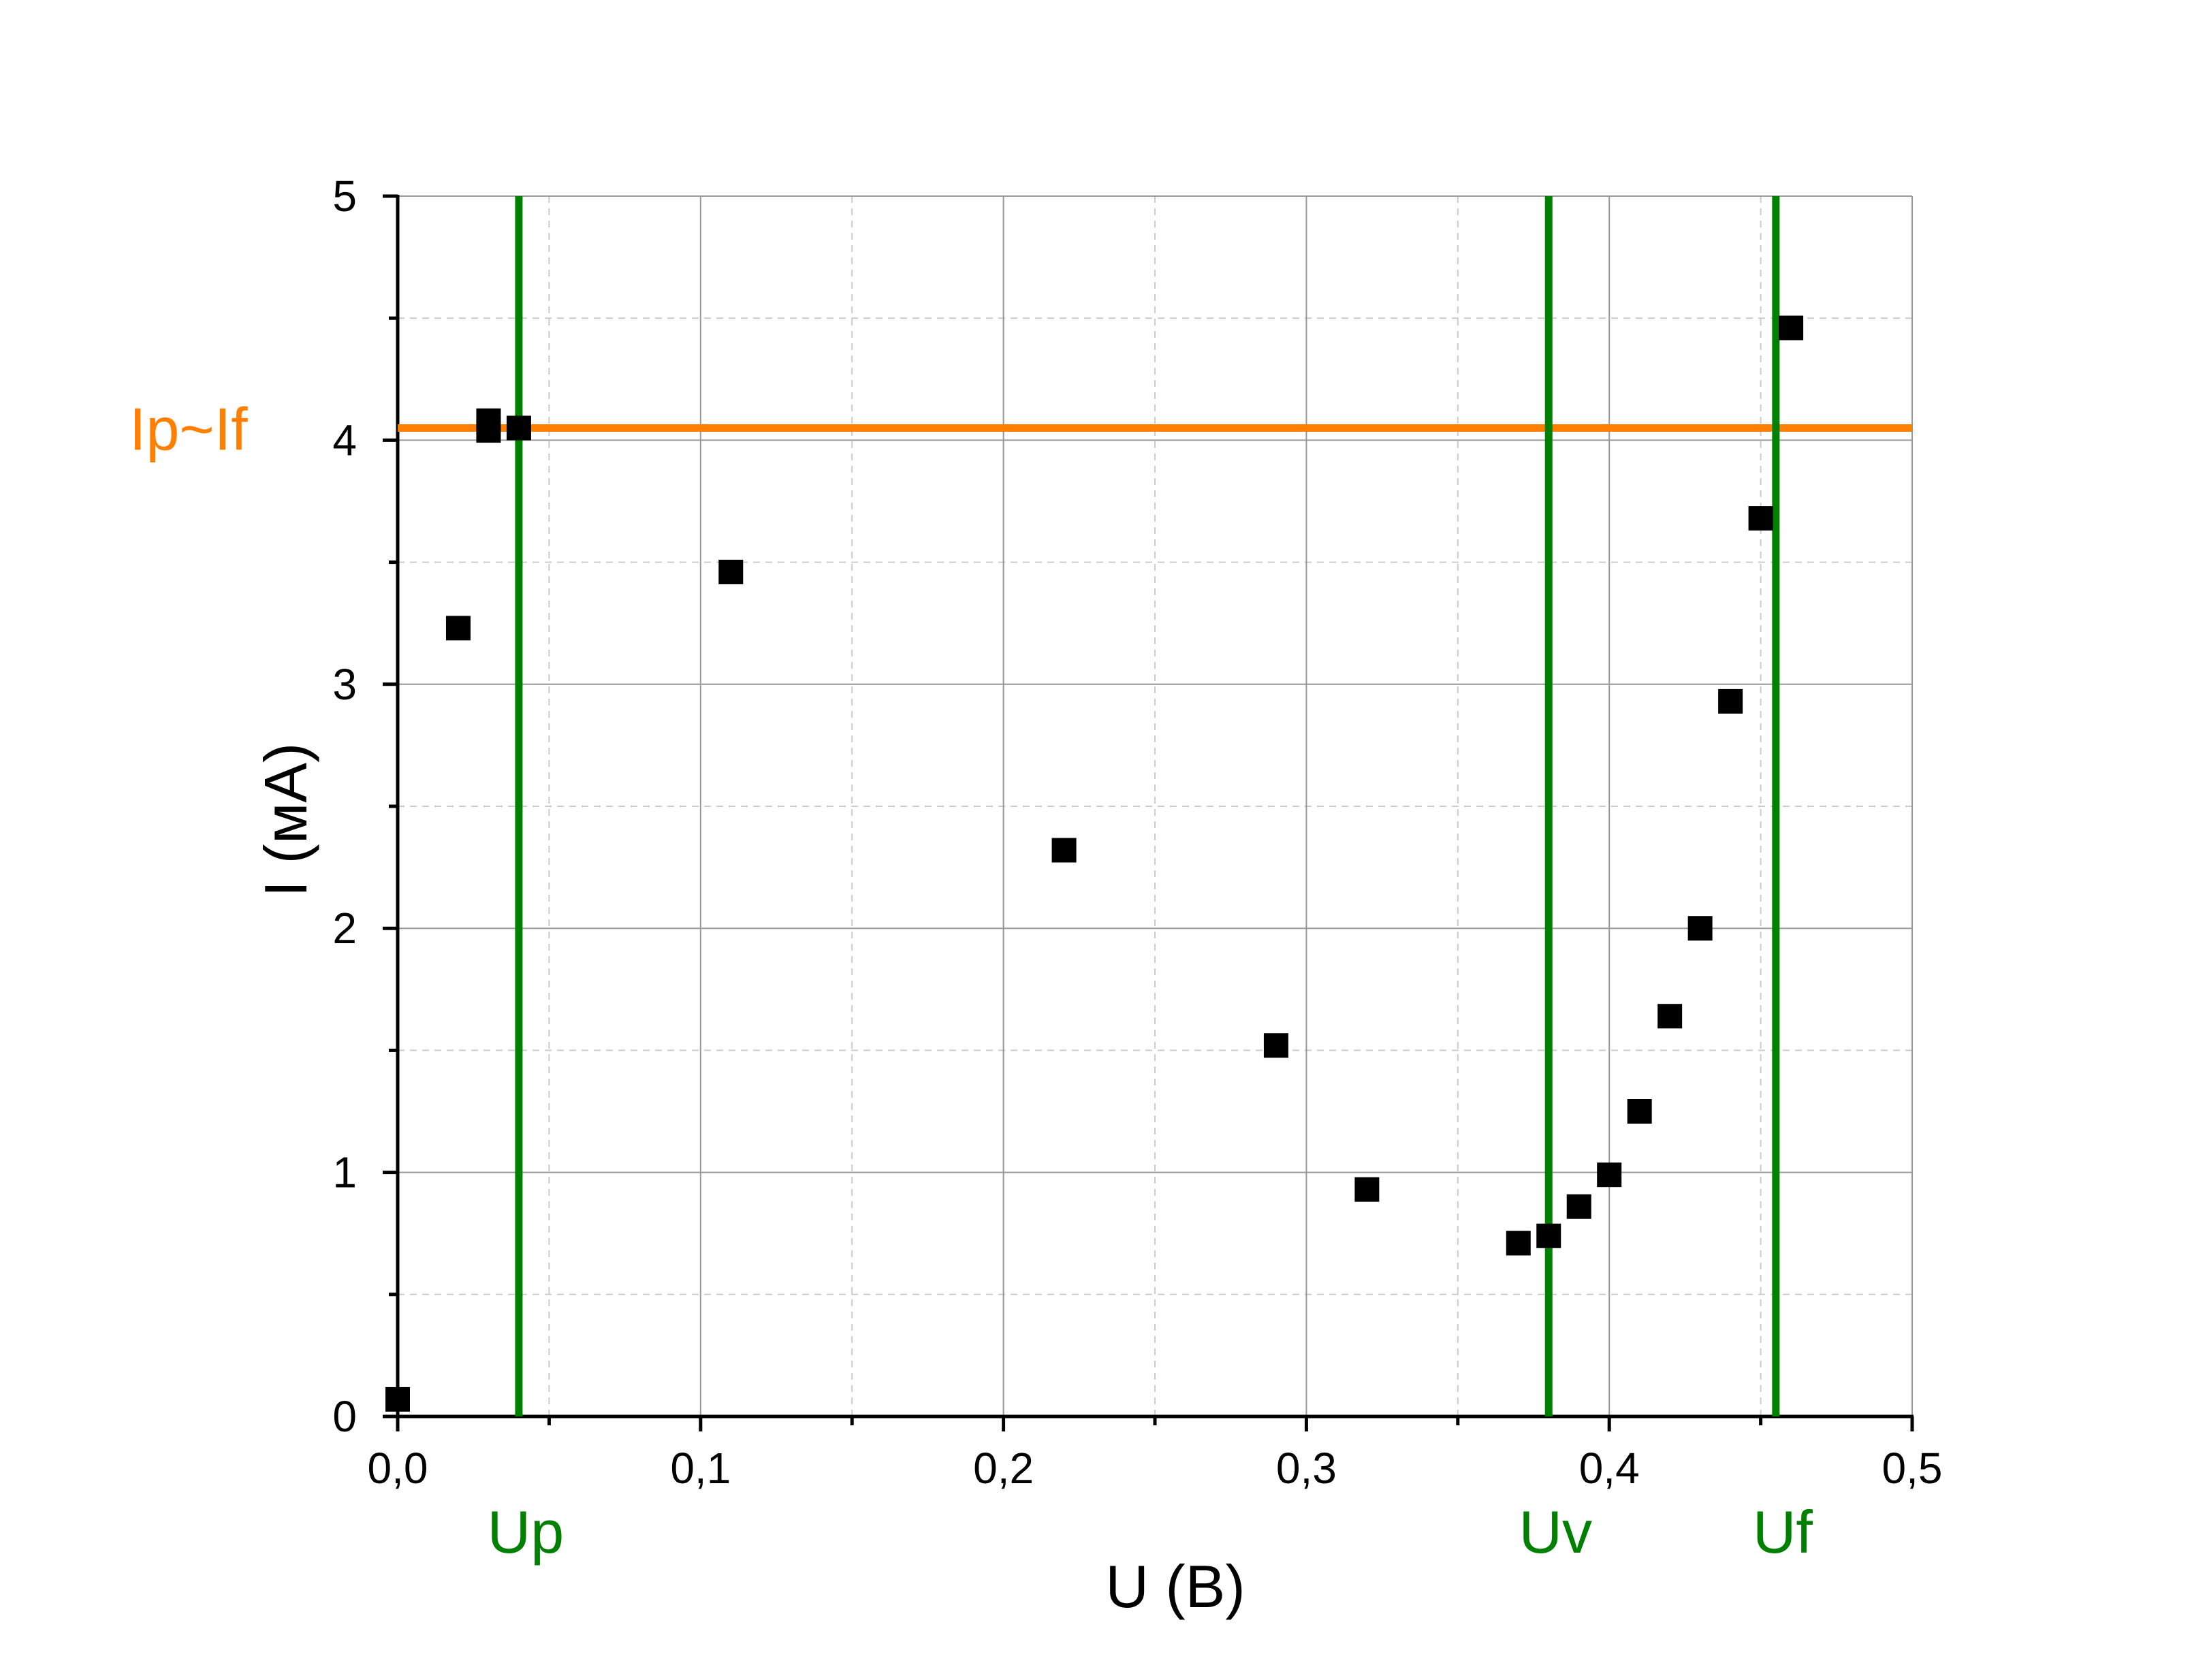 Image resolution: width=2190 pixels, height=1680 pixels. Describe the element at coordinates (344, 684) in the screenshot. I see `y-tick-label: 3` at that location.